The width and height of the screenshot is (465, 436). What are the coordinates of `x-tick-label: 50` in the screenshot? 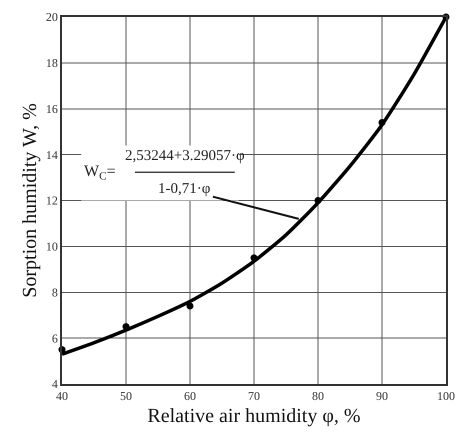 It's located at (126, 396).